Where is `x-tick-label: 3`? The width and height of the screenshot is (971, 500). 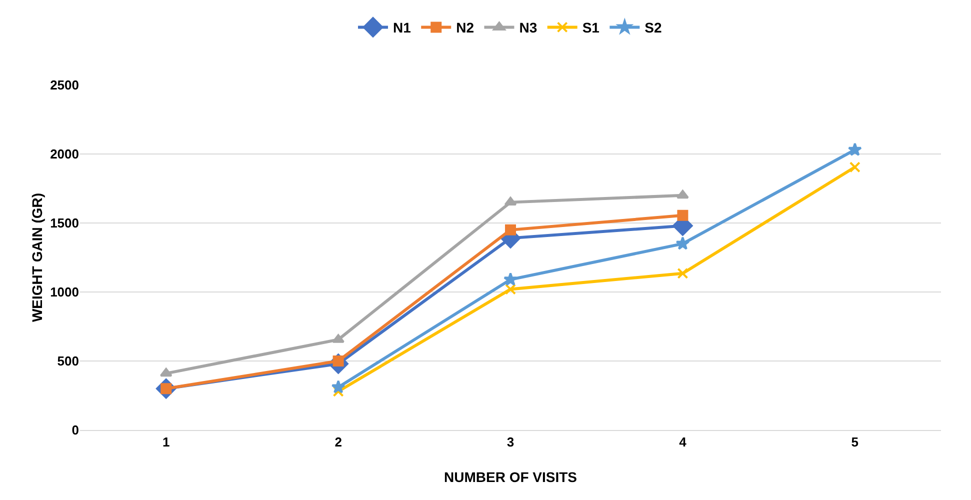 x-tick-label: 3 is located at coordinates (510, 442).